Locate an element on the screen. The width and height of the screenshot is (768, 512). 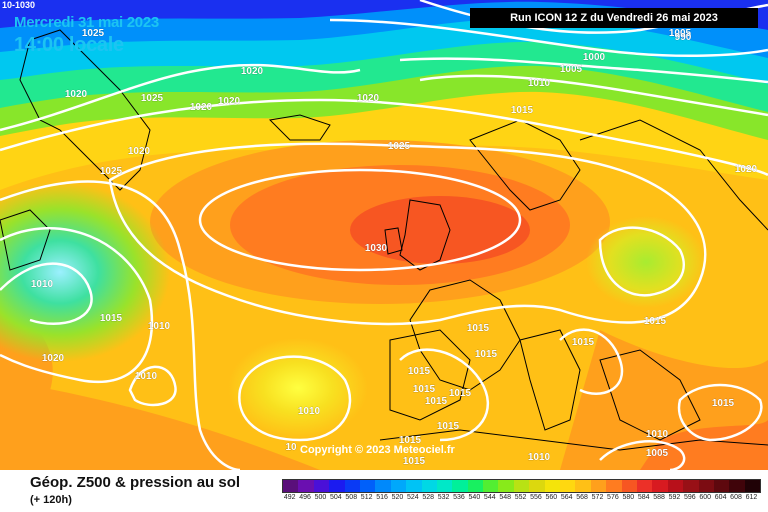
iberia-coast is located at coordinates (430, 375).